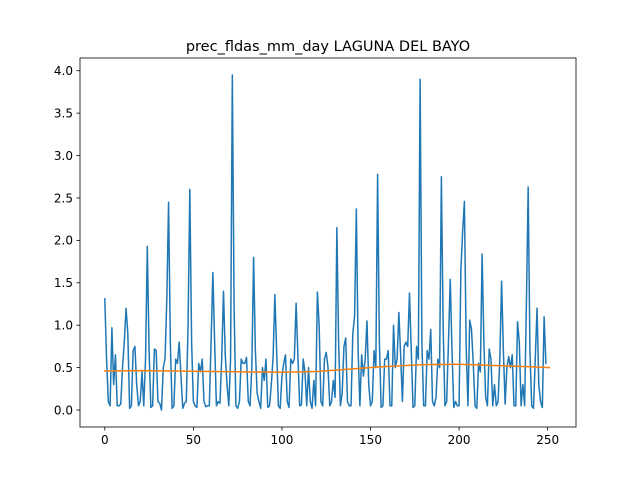 The width and height of the screenshot is (640, 480). I want to click on y-tick-label: 1.5, so click(63, 283).